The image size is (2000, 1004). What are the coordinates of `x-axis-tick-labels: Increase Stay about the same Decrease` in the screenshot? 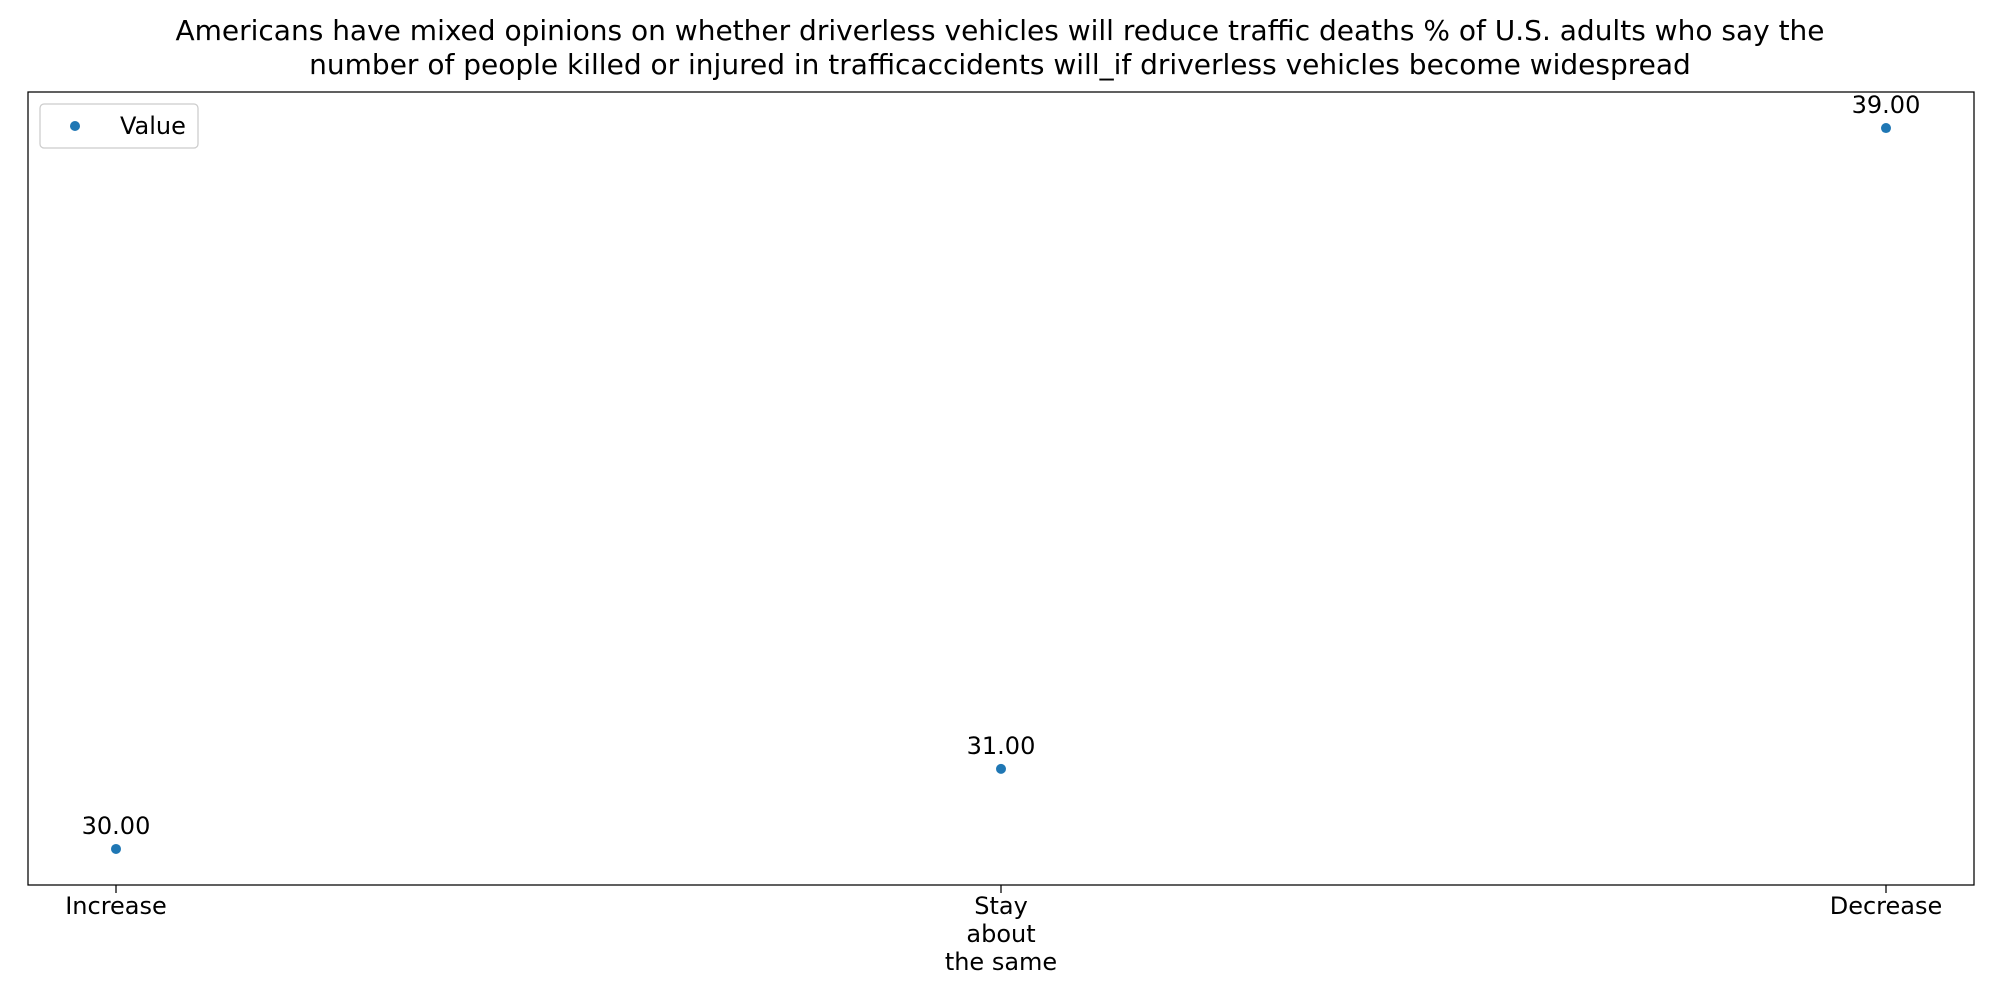 It's located at (1003, 934).